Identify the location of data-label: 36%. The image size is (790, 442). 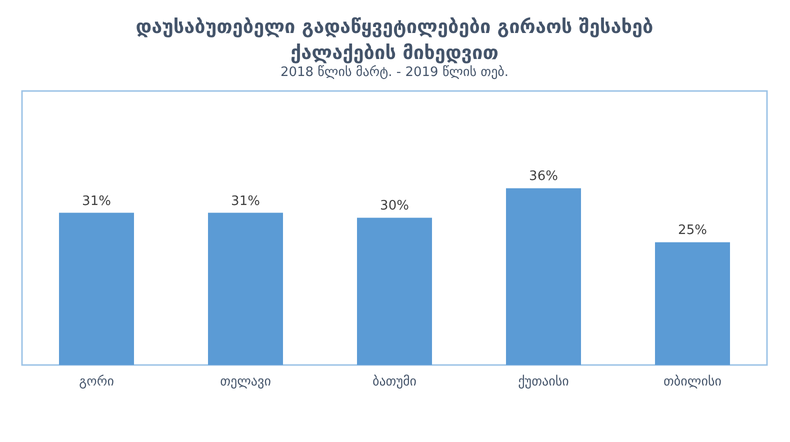
(543, 176).